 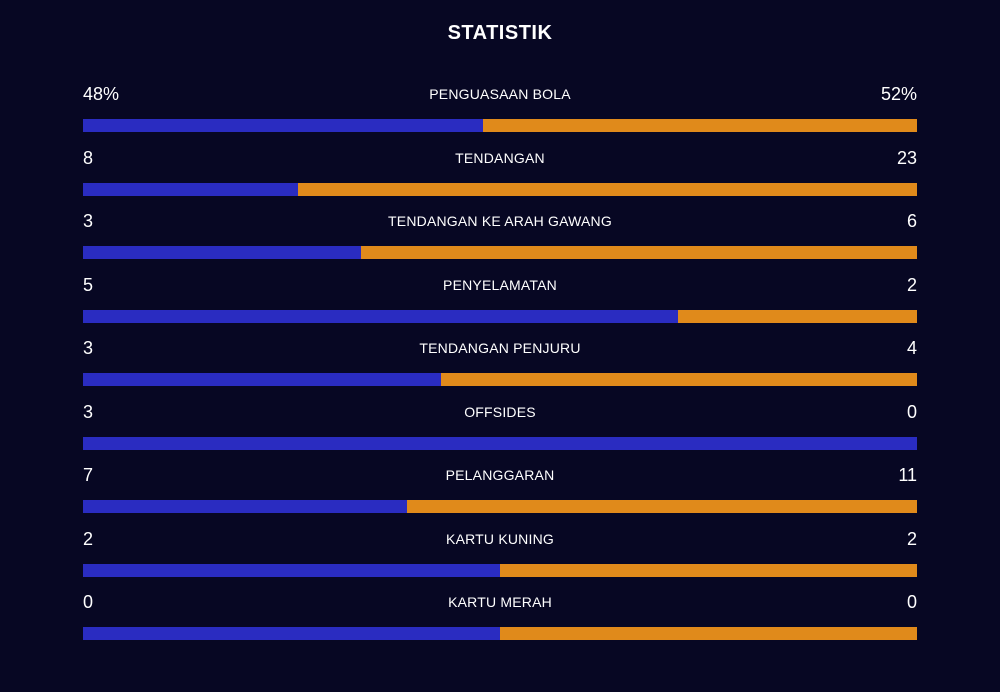 What do you see at coordinates (500, 302) in the screenshot?
I see `stat-row: 5 PENYELAMATAN 2` at bounding box center [500, 302].